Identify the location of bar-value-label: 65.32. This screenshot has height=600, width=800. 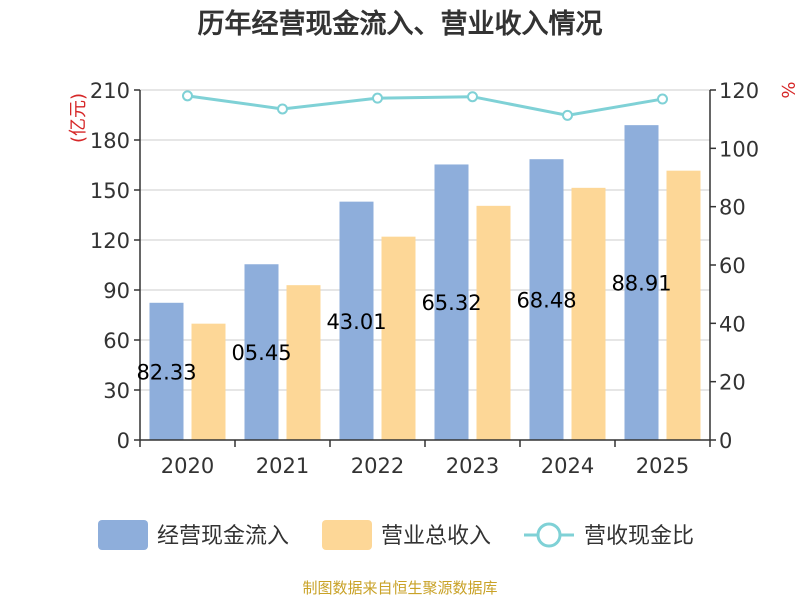
(451, 303).